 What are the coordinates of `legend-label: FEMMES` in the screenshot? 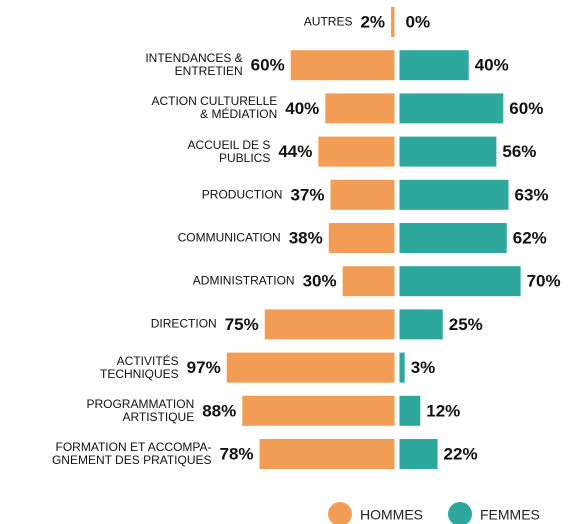 It's located at (510, 515).